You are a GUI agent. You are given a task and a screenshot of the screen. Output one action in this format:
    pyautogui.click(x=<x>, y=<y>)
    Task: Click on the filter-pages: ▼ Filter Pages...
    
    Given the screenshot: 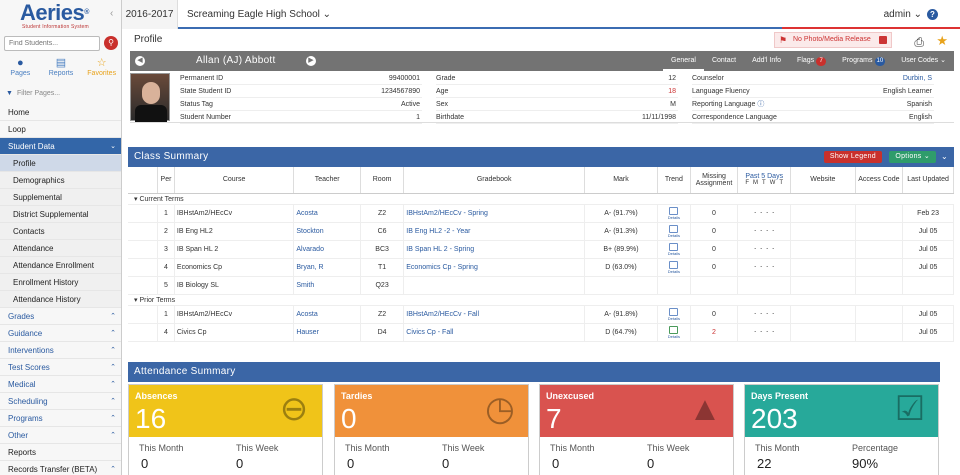 What is the action you would take?
    pyautogui.click(x=33, y=93)
    